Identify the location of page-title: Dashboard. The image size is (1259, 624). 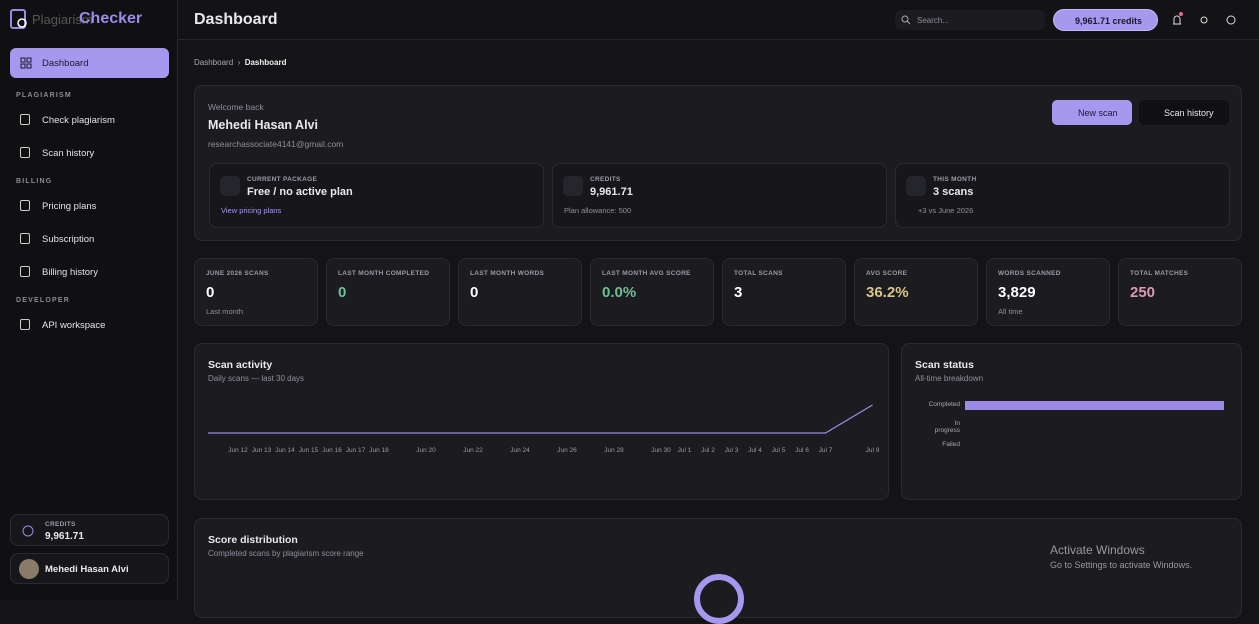
(236, 19).